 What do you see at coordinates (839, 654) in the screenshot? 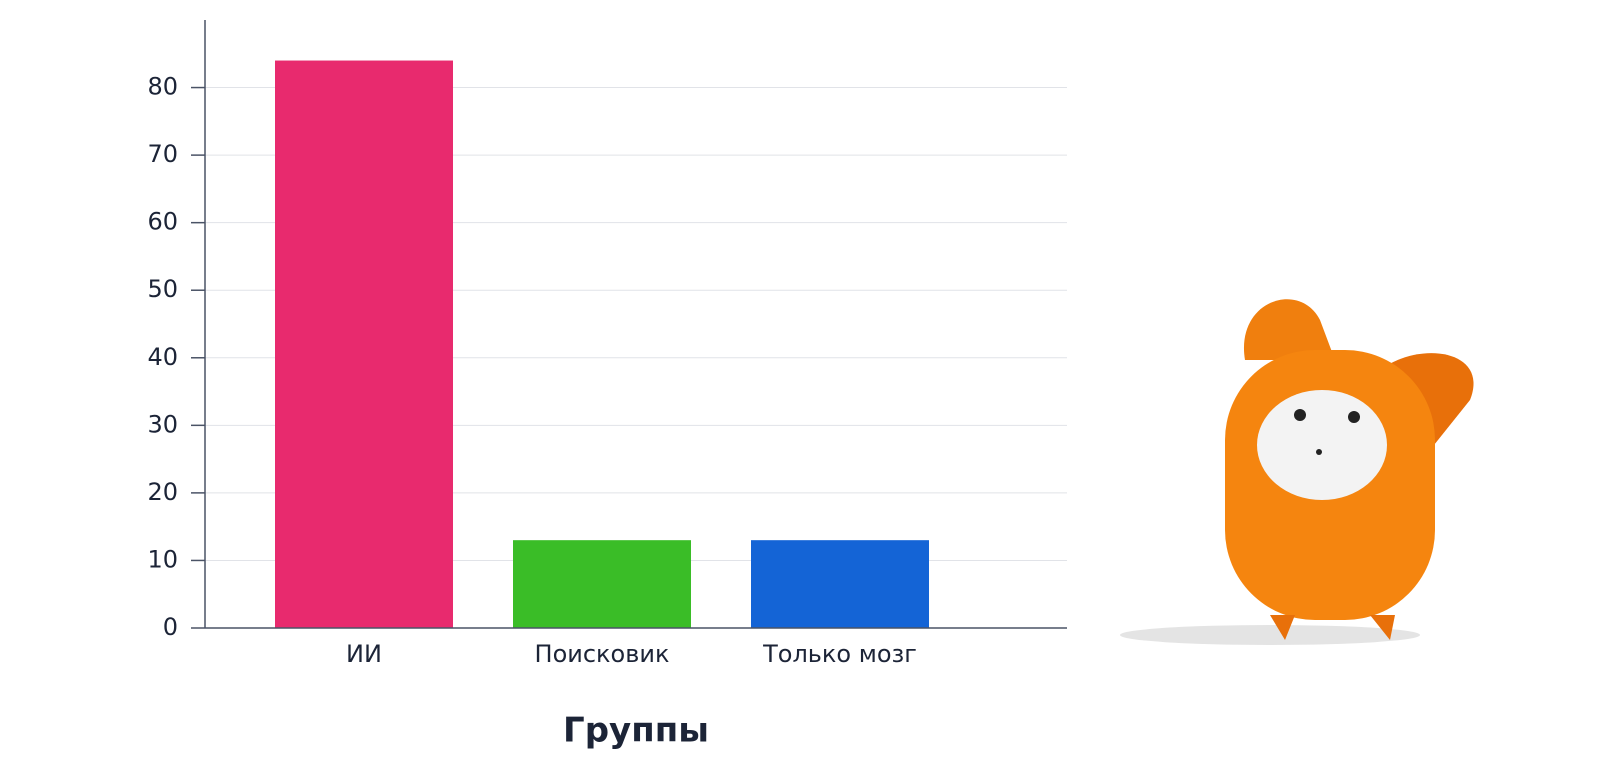
I see `x-tick-label: Только мозг` at bounding box center [839, 654].